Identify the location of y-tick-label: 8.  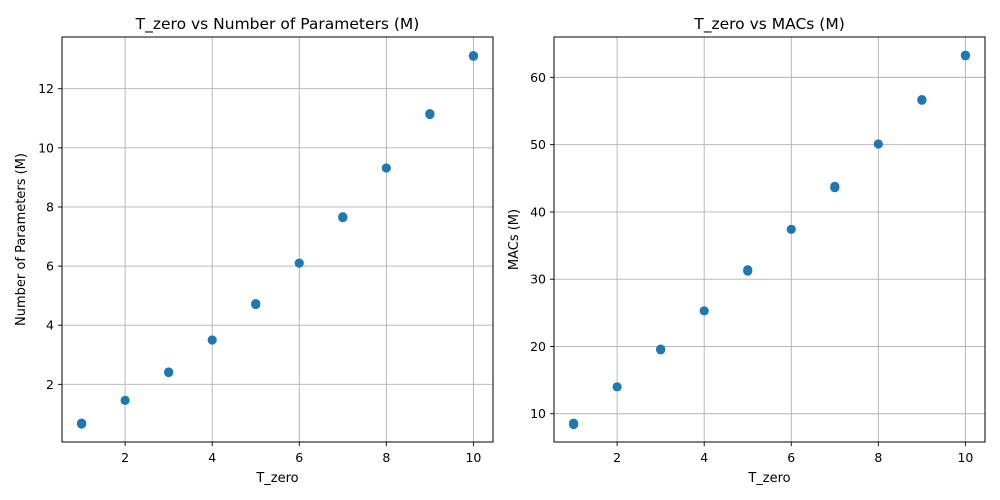
(50, 206).